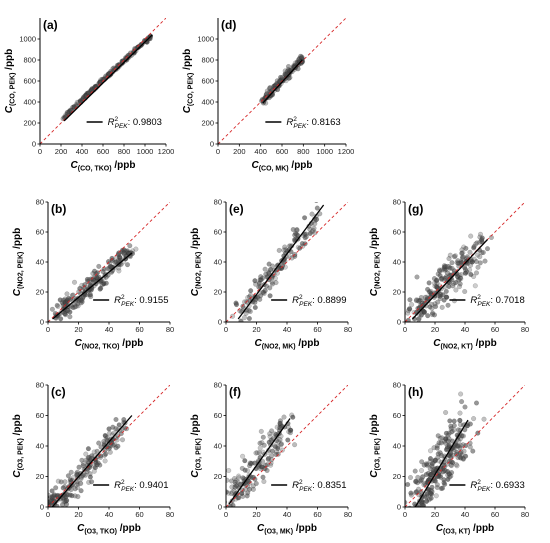  I want to click on x-tick-label: 200, so click(61, 151).